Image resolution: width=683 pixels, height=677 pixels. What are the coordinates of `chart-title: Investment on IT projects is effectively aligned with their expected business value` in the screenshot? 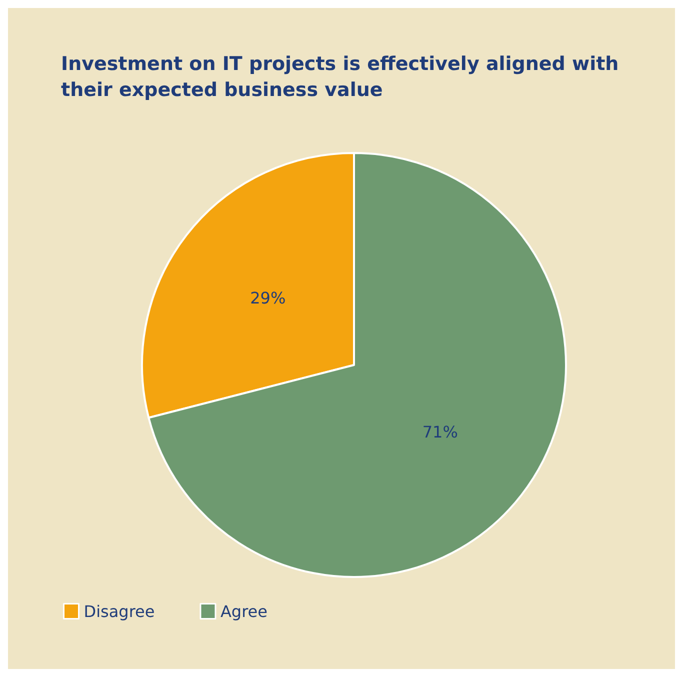 It's located at (343, 77).